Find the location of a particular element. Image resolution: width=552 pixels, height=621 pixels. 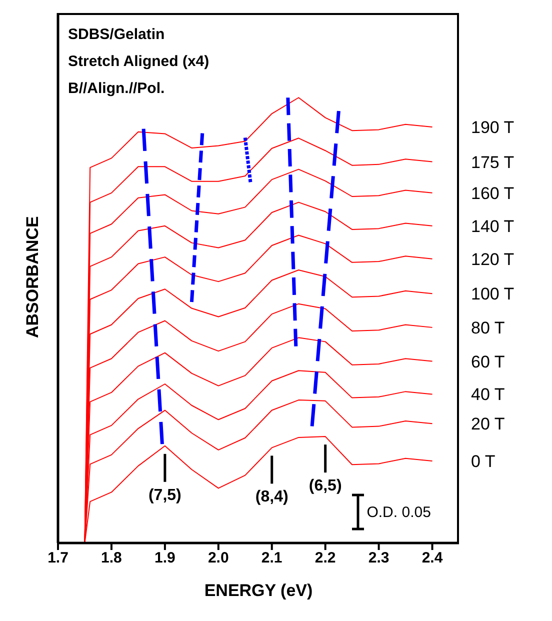

text: 140 T is located at coordinates (492, 226).